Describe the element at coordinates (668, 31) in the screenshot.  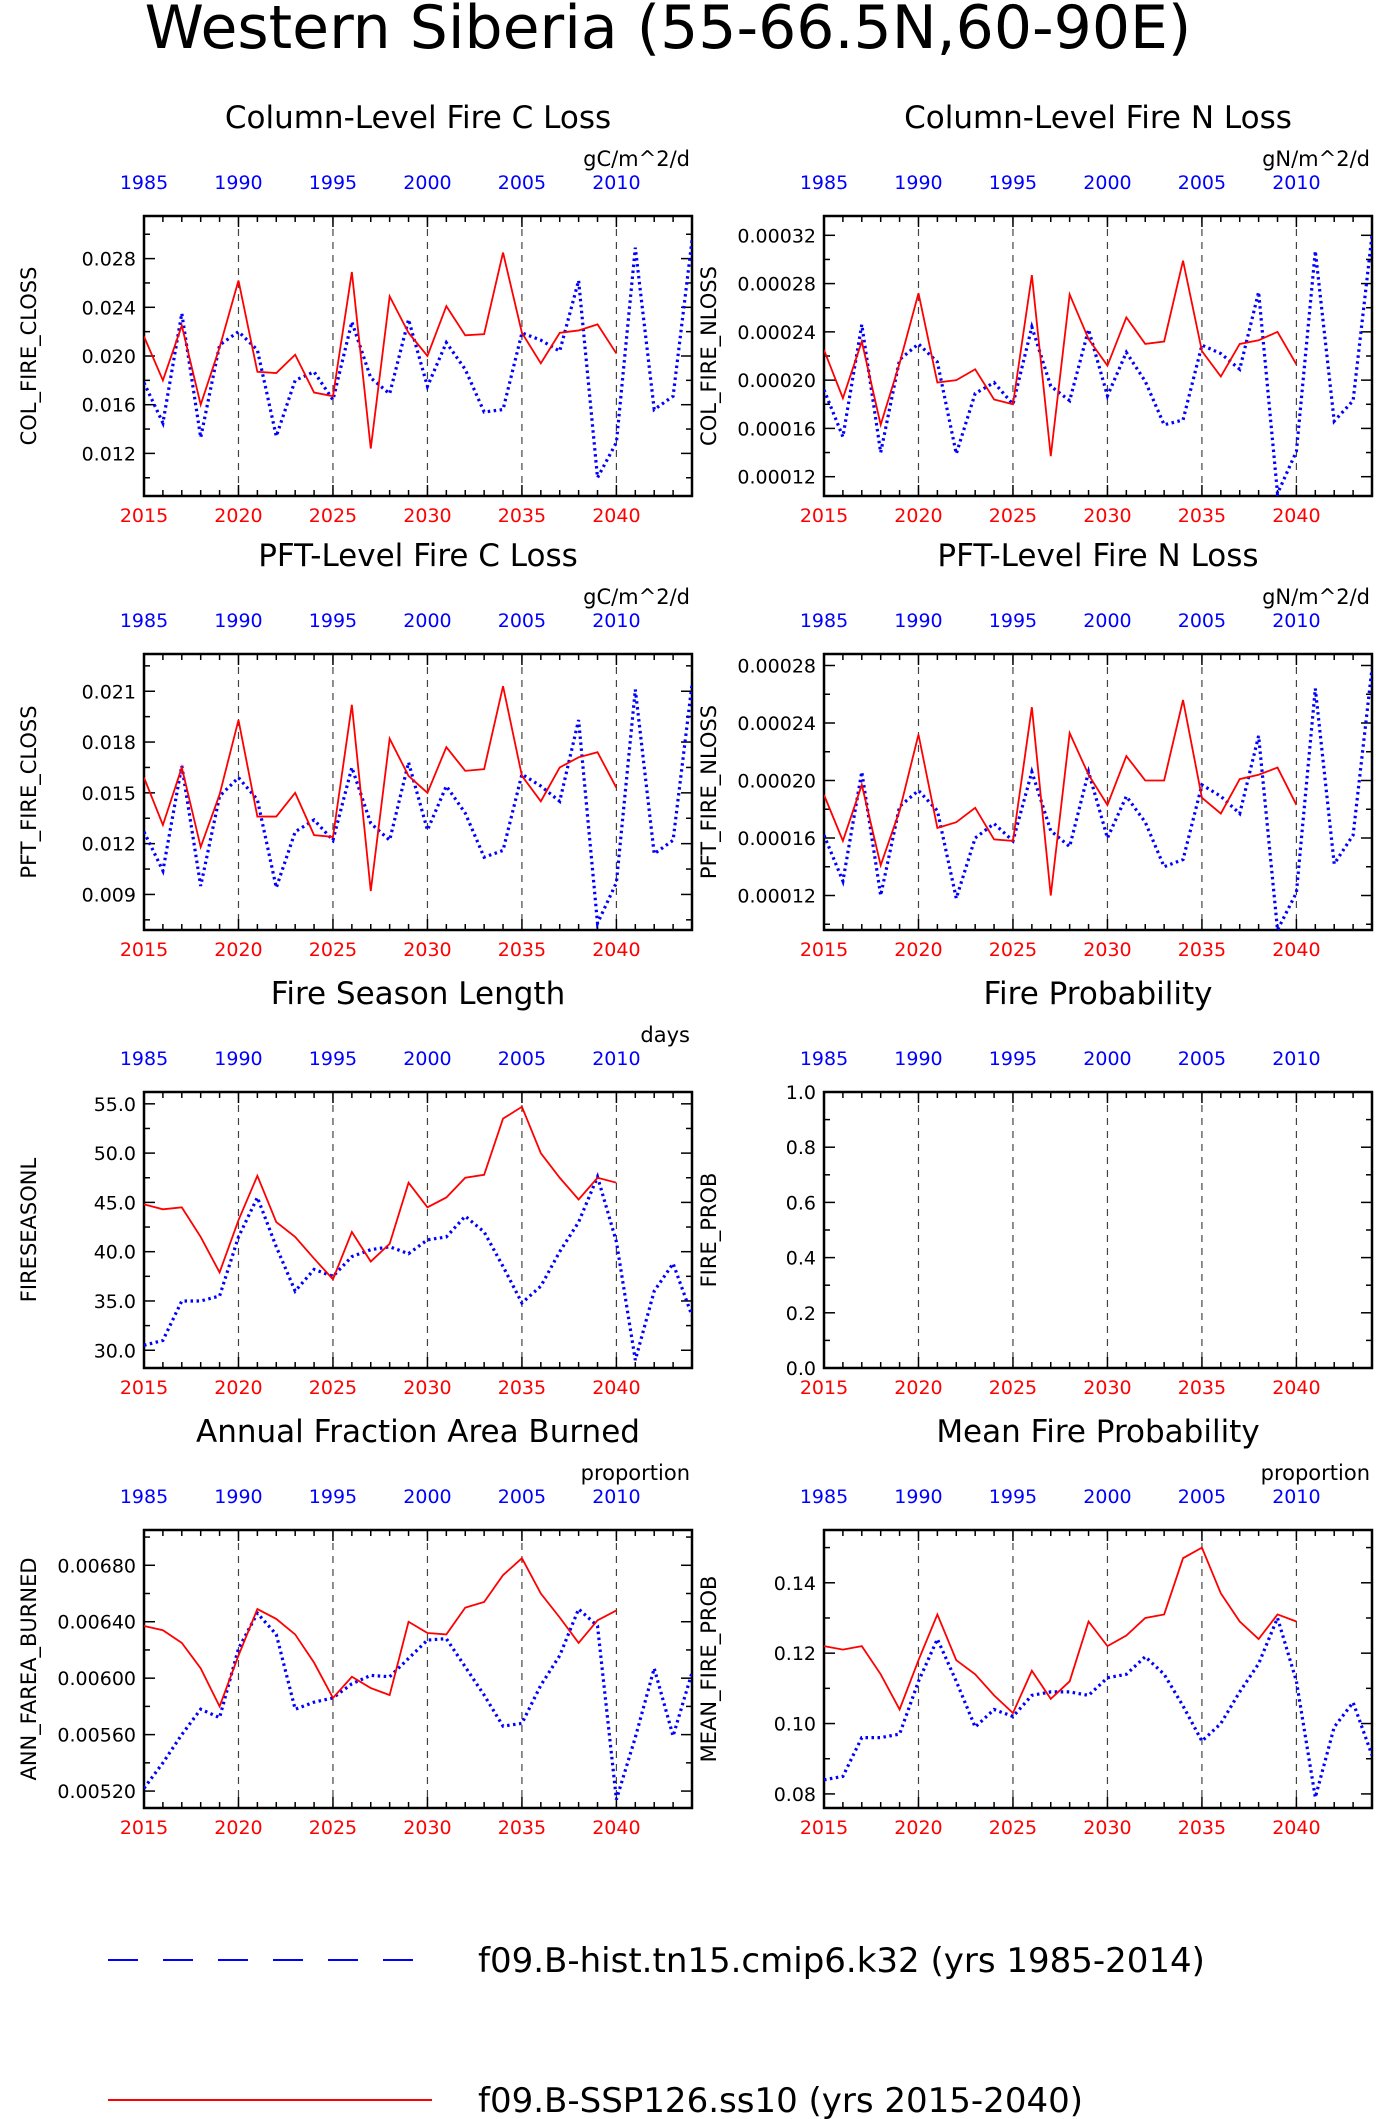
I see `main-title: Western Siberia (55-66.5N,60-90E)` at that location.